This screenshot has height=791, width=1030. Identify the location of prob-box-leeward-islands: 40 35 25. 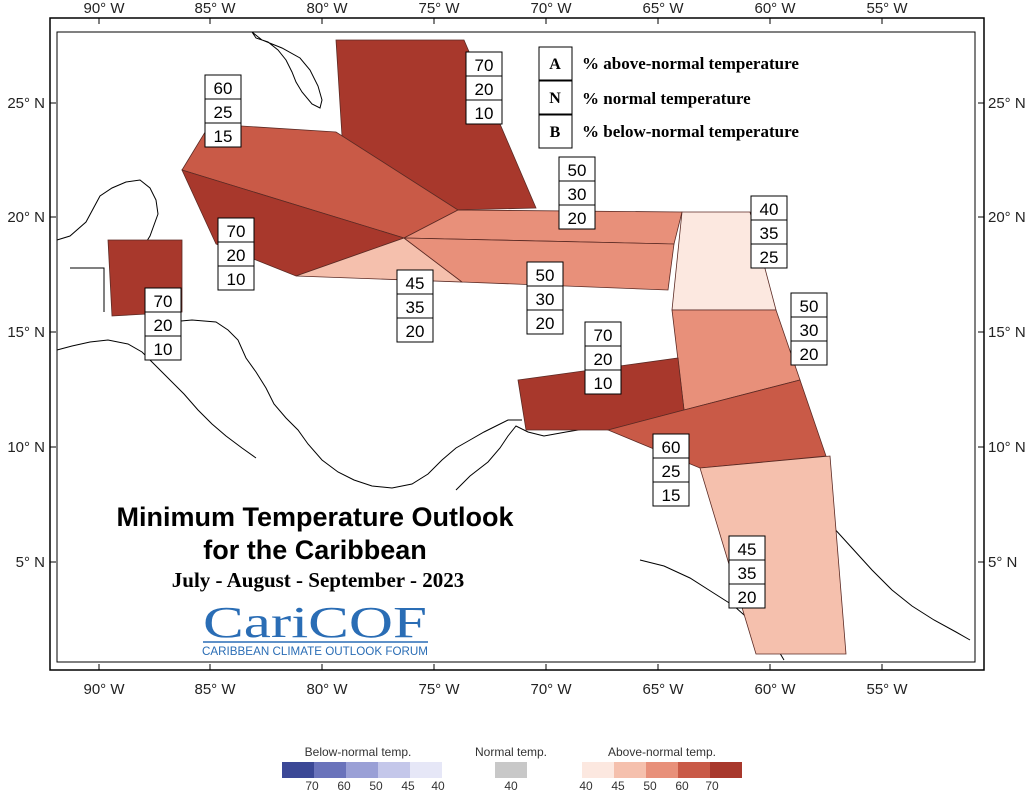
(769, 232).